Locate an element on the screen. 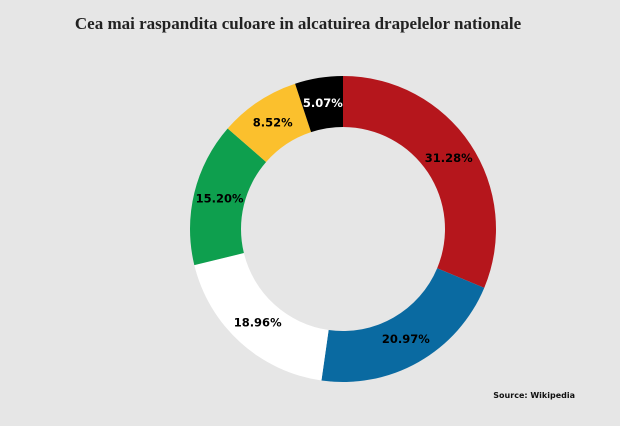  value-label: 18.96% is located at coordinates (258, 323).